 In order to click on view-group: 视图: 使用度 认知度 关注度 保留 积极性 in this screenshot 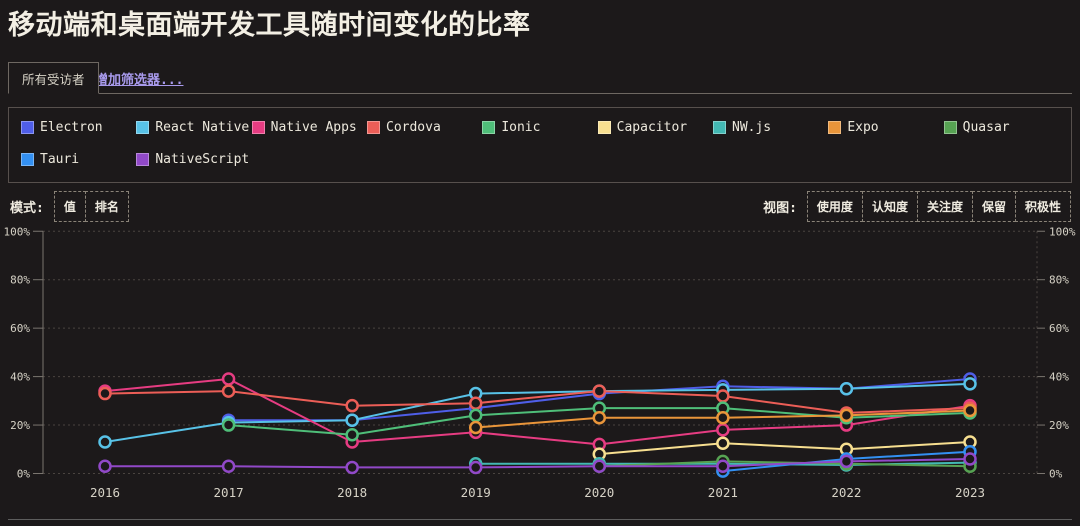, I will do `click(917, 206)`.